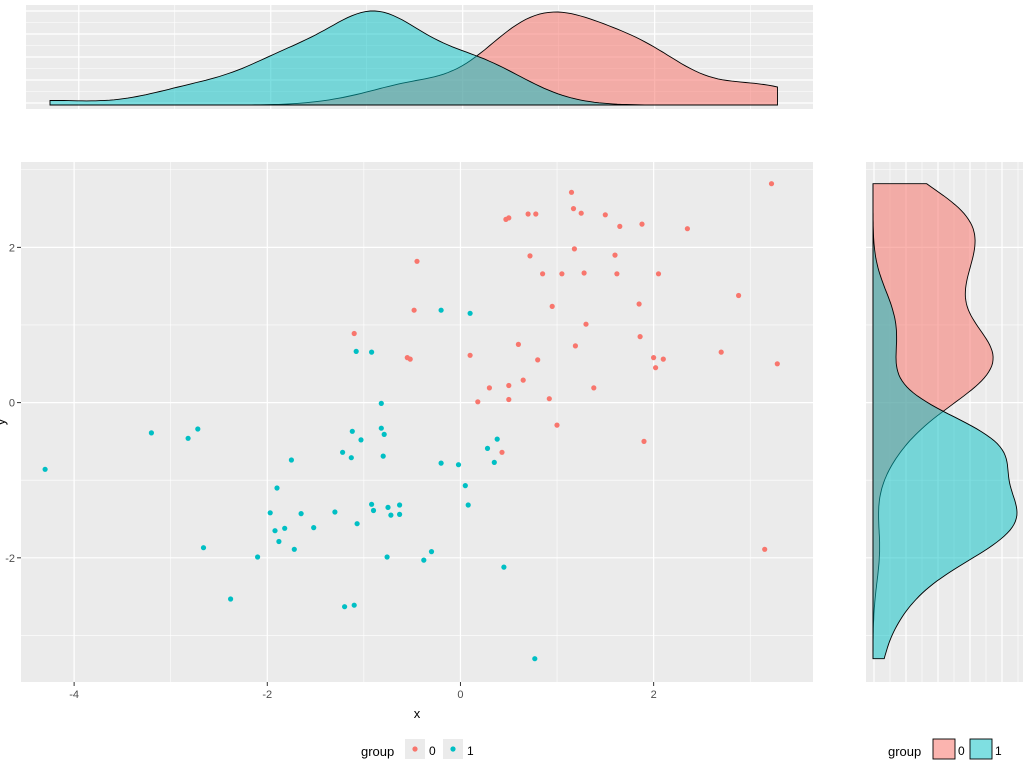 The image size is (1028, 774). Describe the element at coordinates (904, 751) in the screenshot. I see `density-legend-title: group` at that location.